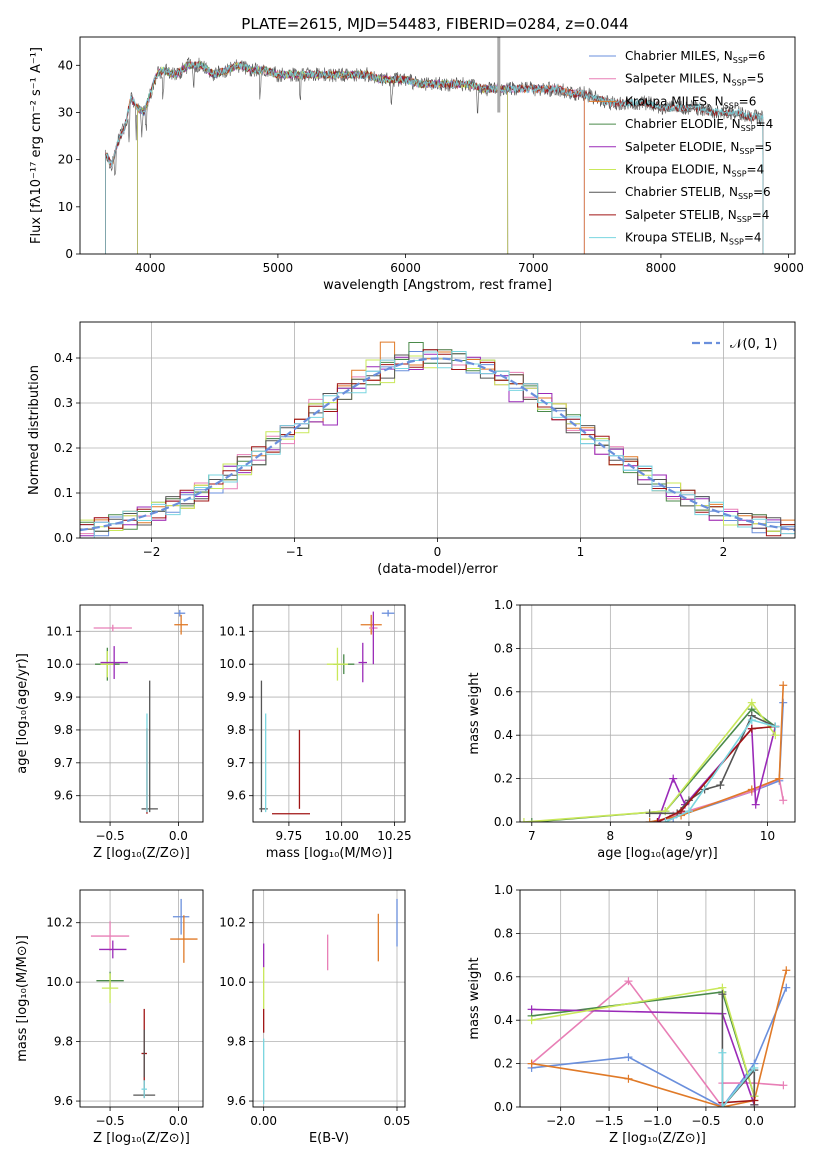 Image resolution: width=819 pixels, height=1170 pixels. Describe the element at coordinates (22, 998) in the screenshot. I see `y-axis-label: mass [log₁₀(M/M⊙)]` at that location.